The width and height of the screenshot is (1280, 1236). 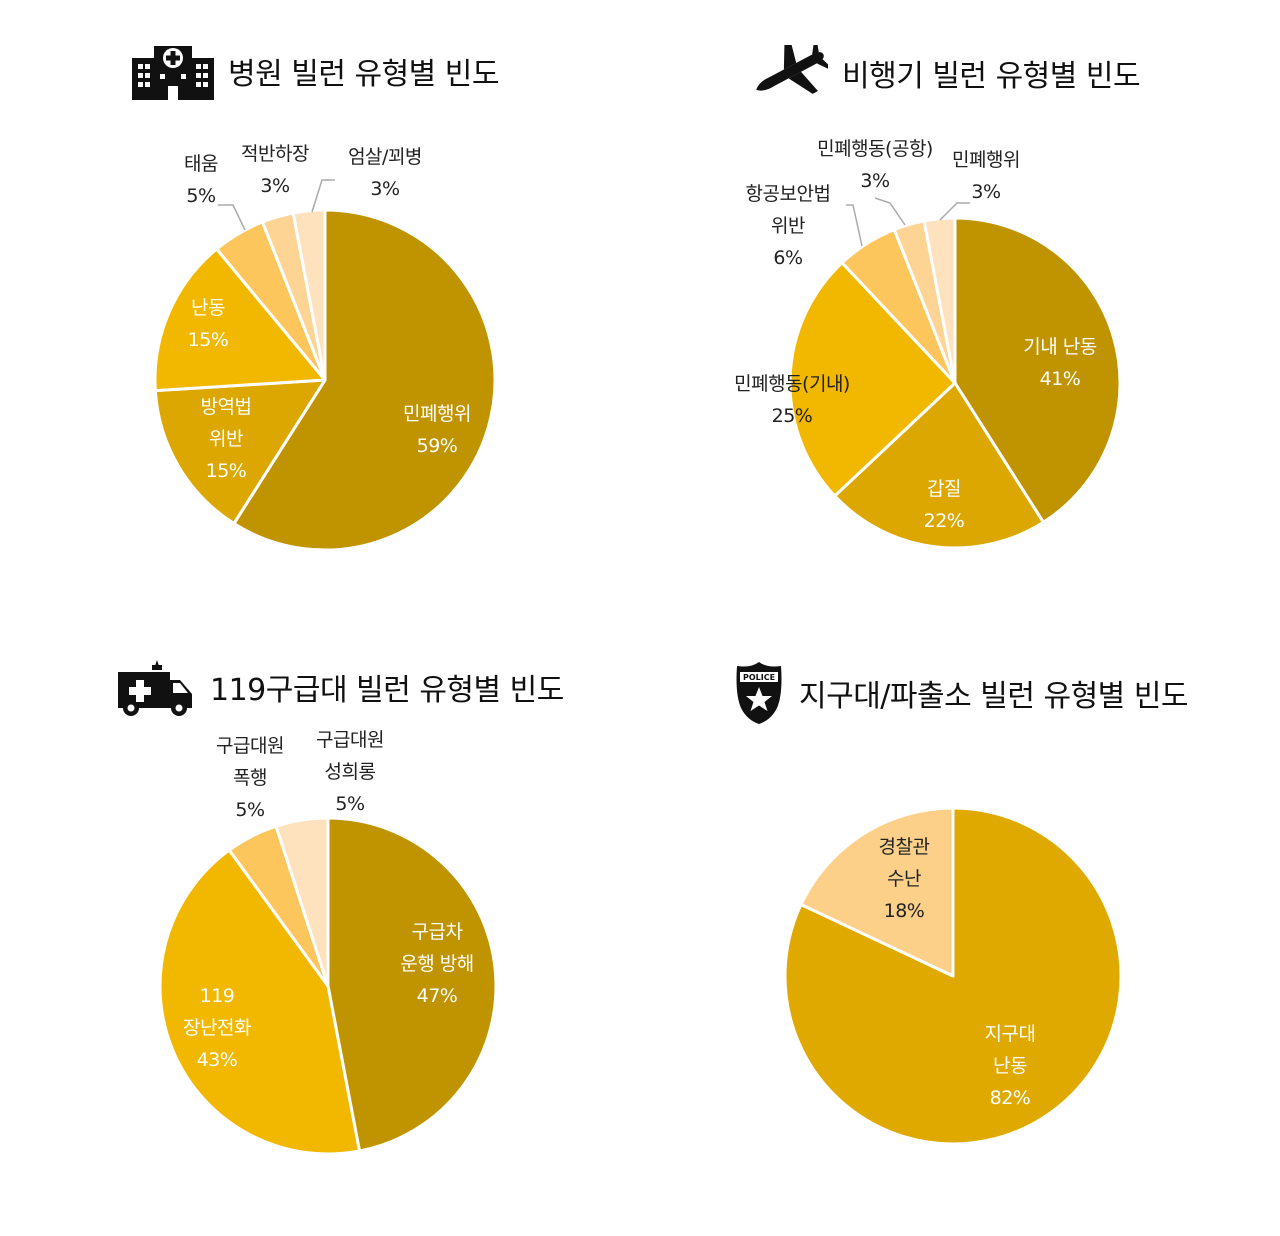 I want to click on pie-slice-난동, so click(x=240, y=320).